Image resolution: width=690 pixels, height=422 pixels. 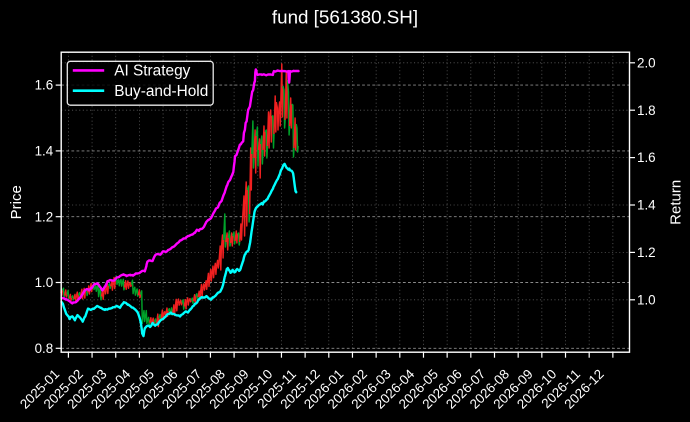 I want to click on svg-text: 2.0, so click(x=646, y=62).